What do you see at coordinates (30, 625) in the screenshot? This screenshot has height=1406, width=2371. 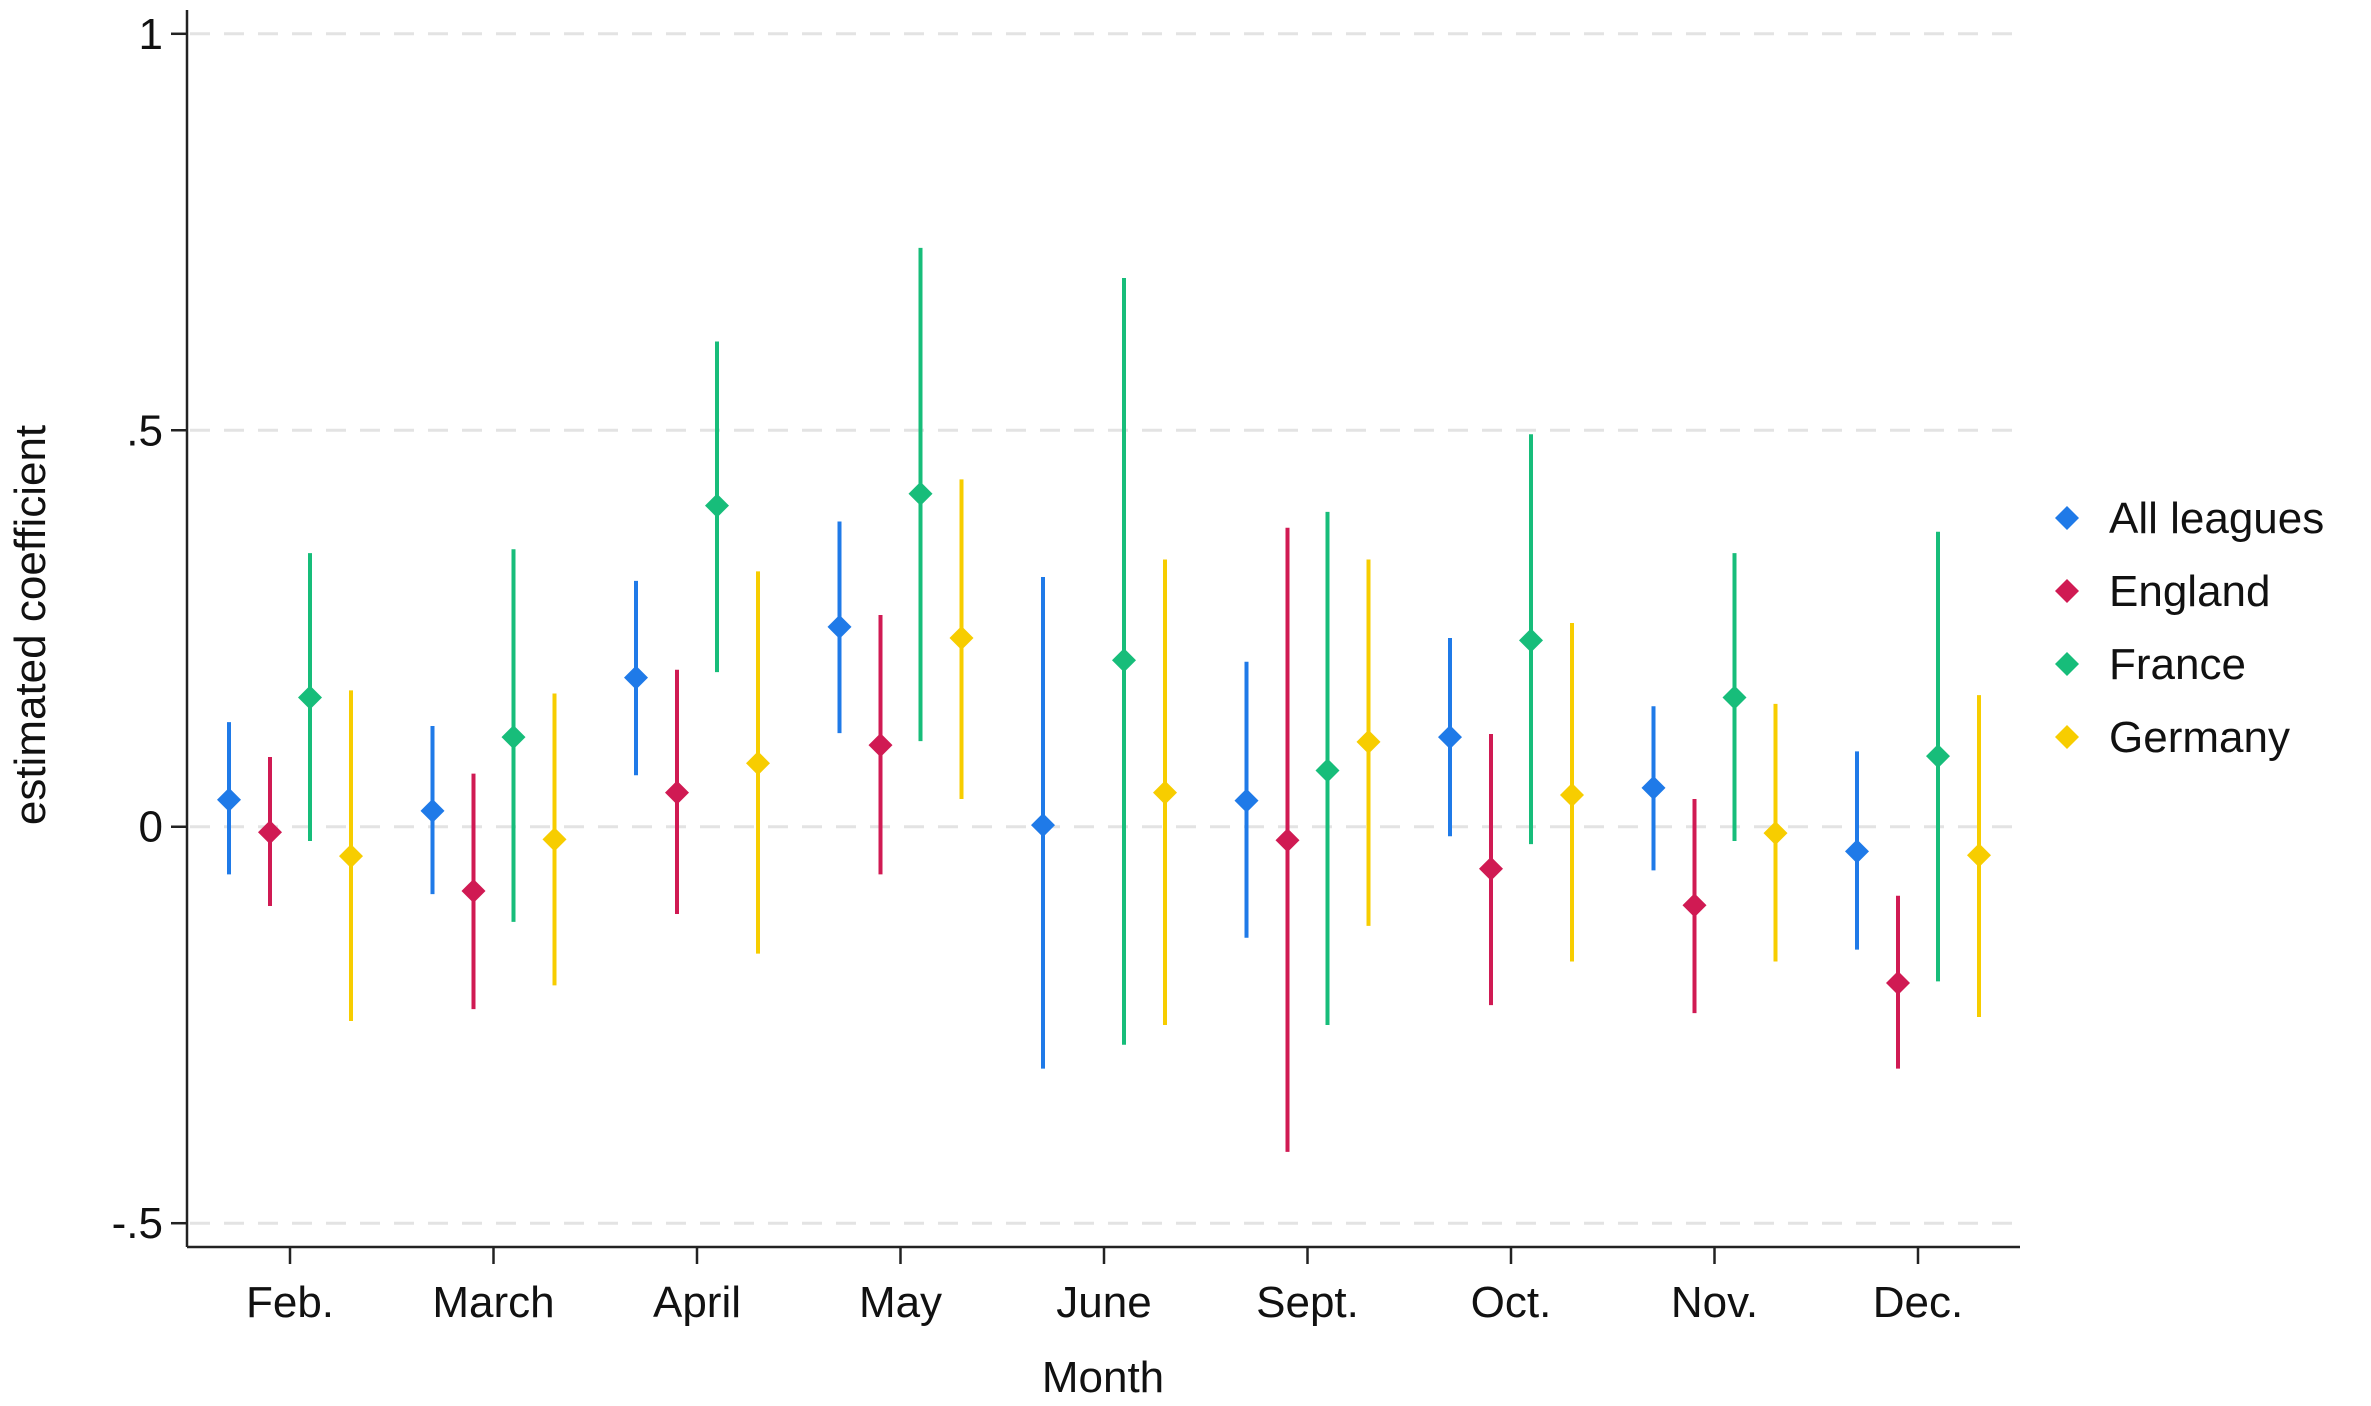 I see `y-axis-title: estimated coefficient` at bounding box center [30, 625].